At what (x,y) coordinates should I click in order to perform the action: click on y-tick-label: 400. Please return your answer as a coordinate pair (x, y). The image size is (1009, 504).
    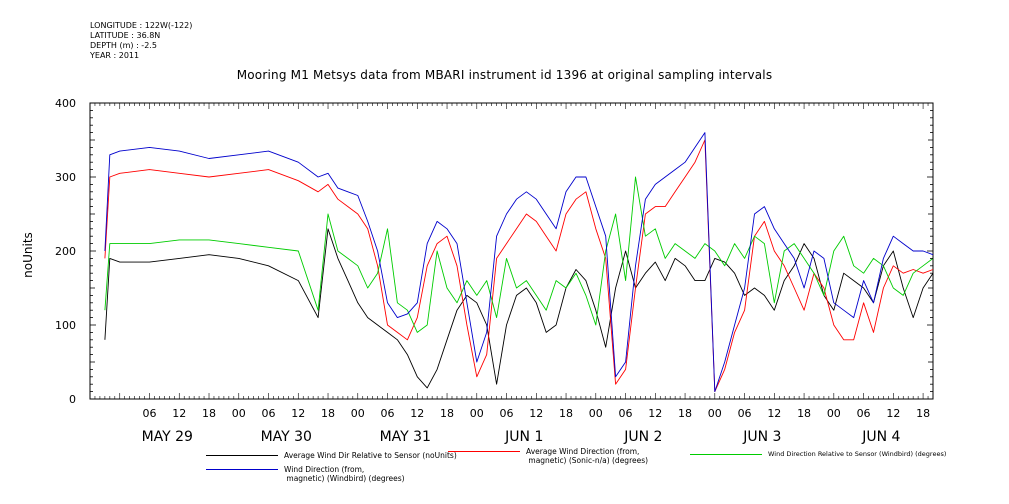
    Looking at the image, I should click on (65, 103).